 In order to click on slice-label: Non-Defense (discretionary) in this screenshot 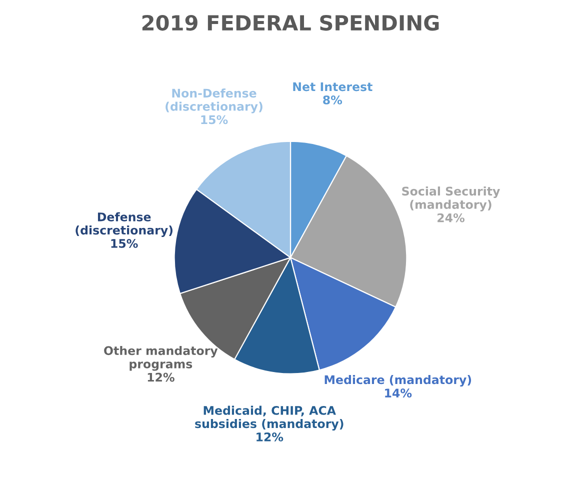, I will do `click(214, 101)`.